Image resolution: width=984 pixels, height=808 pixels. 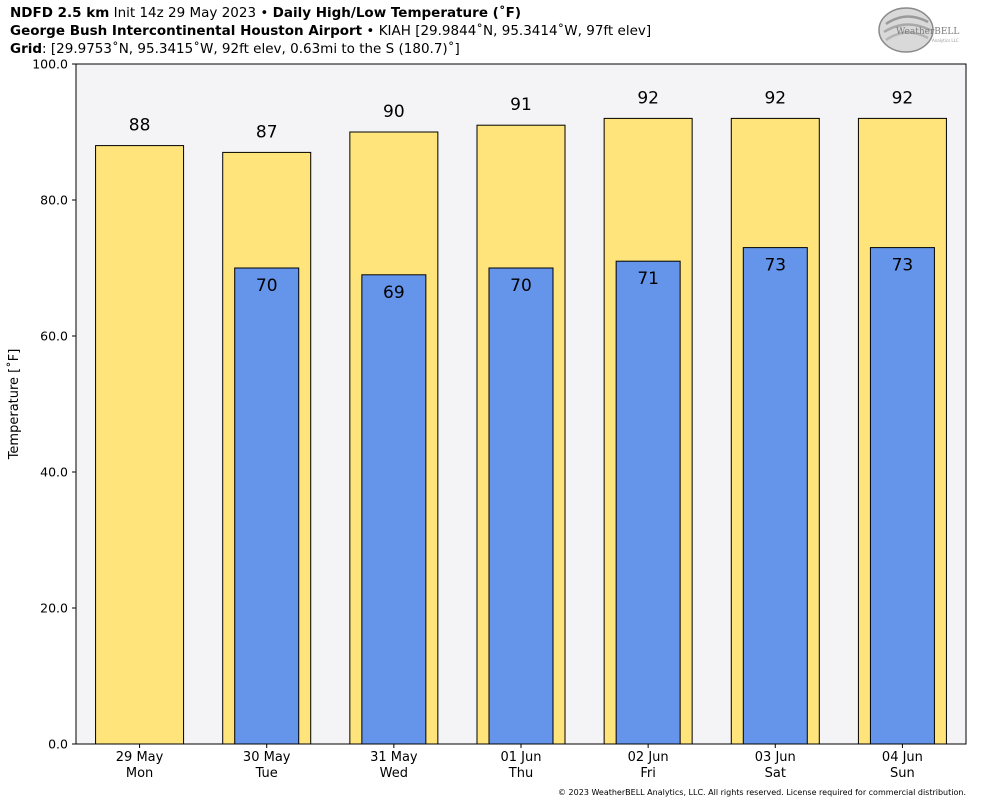 What do you see at coordinates (521, 757) in the screenshot?
I see `x-tick-label-date: 01 Jun` at bounding box center [521, 757].